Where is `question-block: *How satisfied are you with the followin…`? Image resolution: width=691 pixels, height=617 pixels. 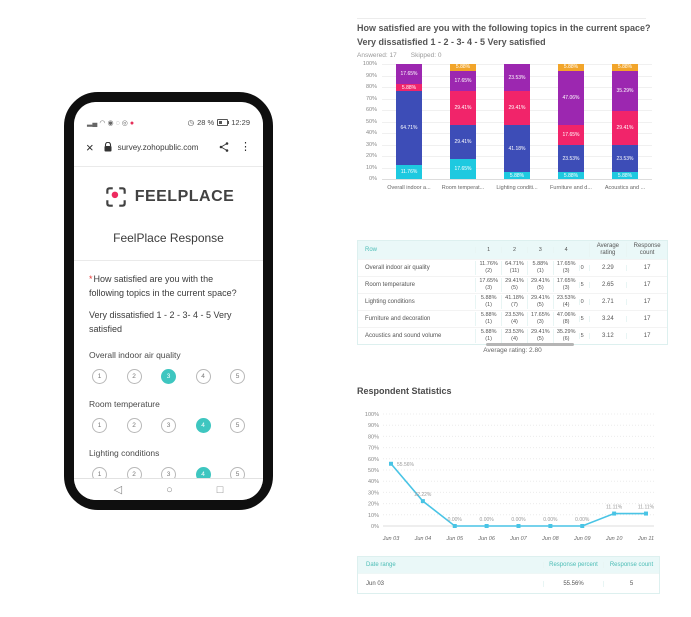 question-block: *How satisfied are you with the followin… is located at coordinates (168, 299).